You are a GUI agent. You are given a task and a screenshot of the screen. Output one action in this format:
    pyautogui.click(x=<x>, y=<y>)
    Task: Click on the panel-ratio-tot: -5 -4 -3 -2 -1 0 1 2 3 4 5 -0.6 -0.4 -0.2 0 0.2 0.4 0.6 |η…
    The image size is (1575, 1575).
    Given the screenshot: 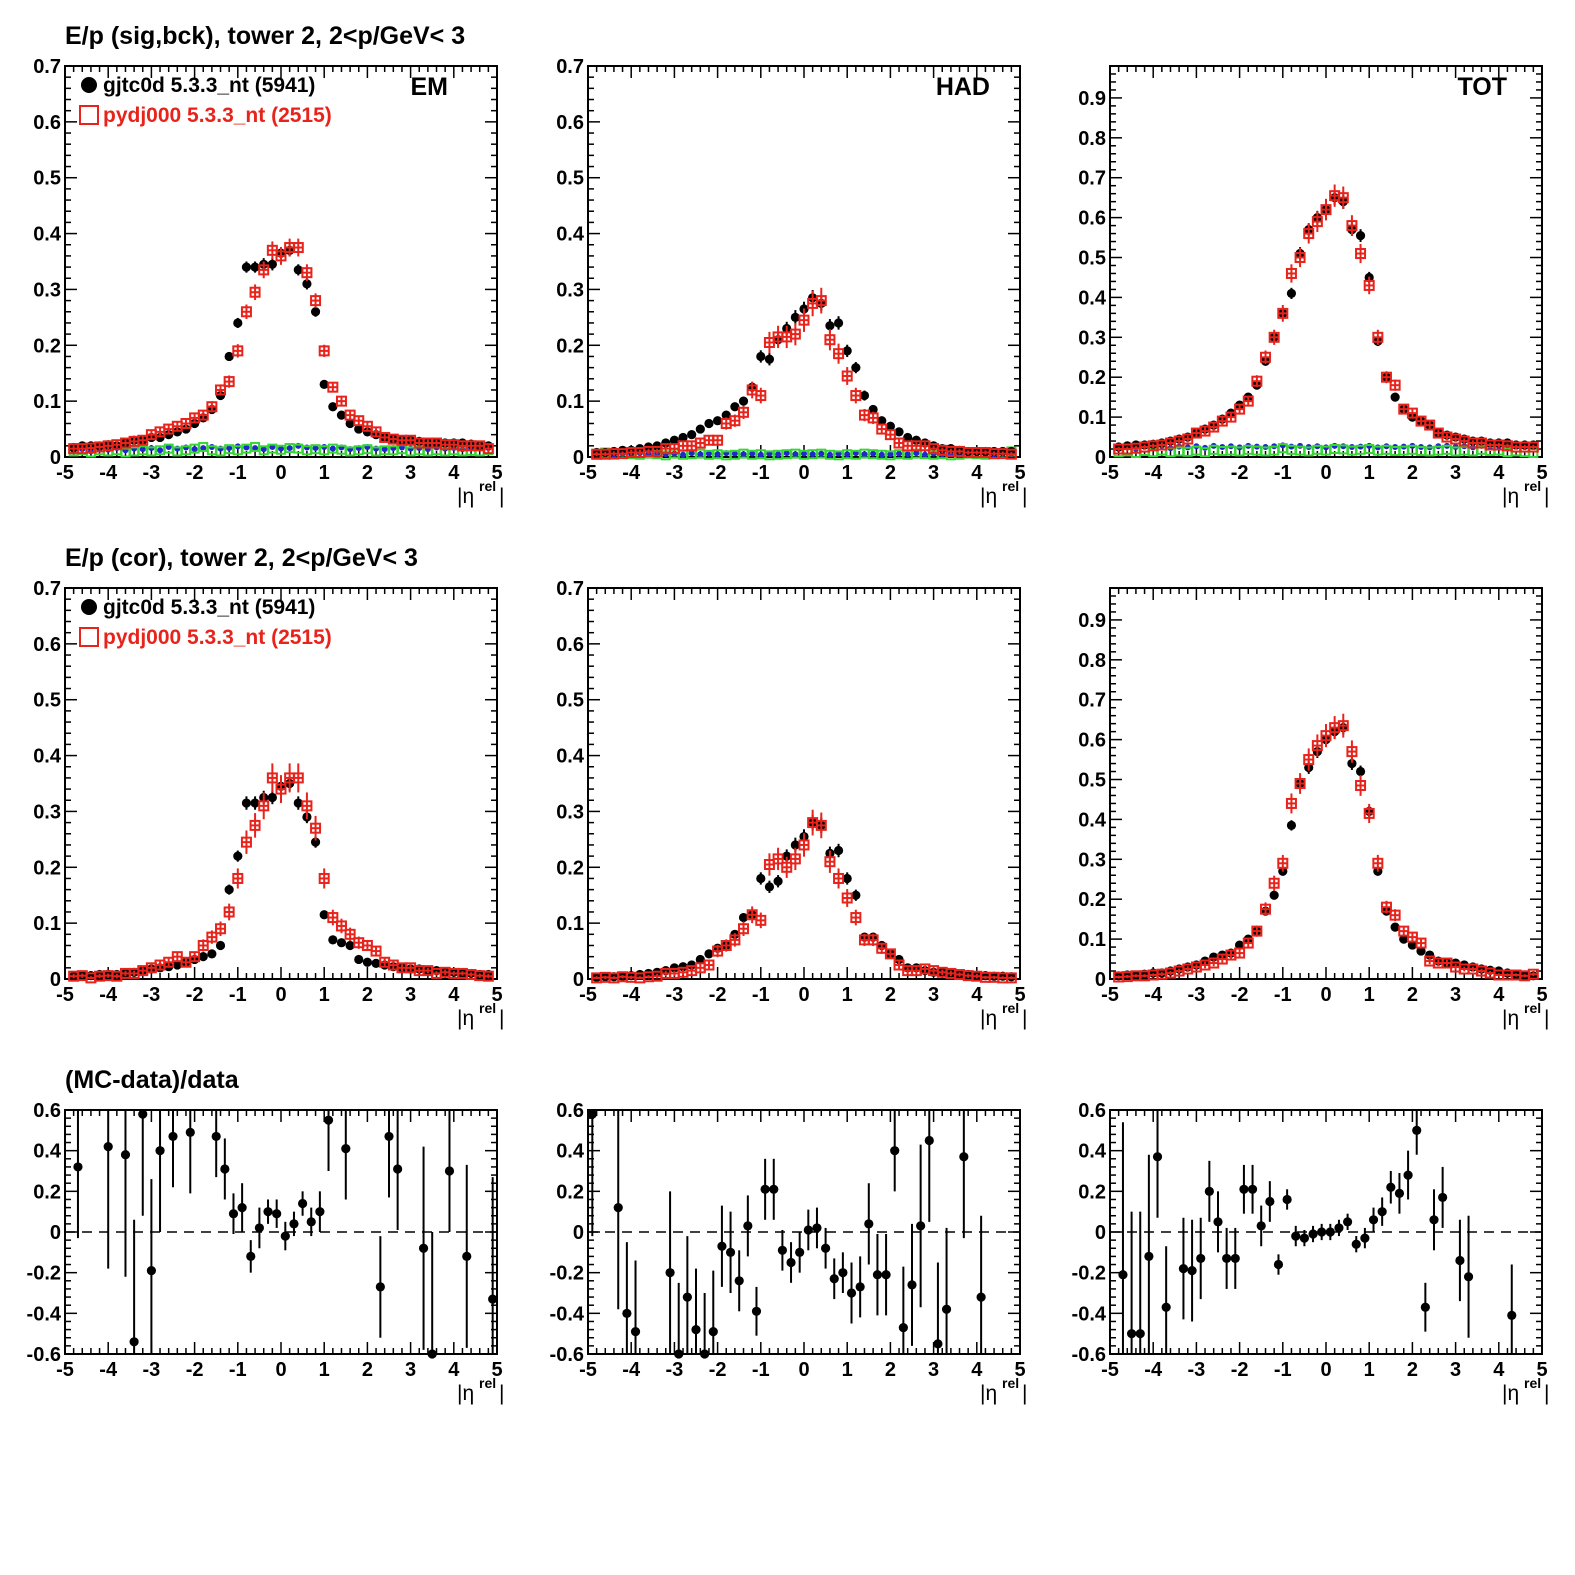 What is the action you would take?
    pyautogui.click(x=1311, y=1252)
    